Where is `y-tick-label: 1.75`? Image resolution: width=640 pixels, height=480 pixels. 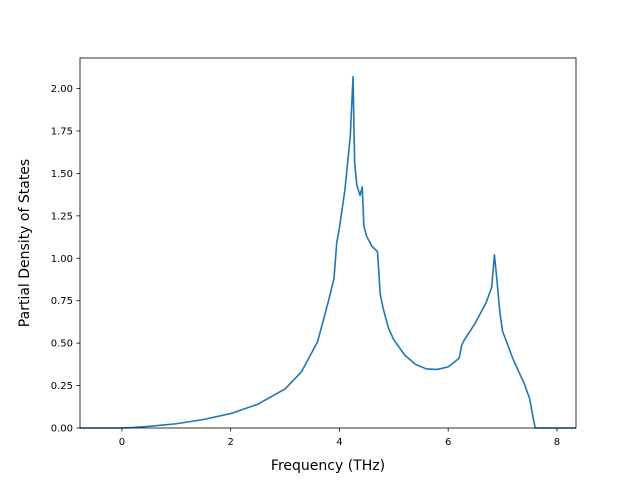
y-tick-label: 1.75 is located at coordinates (62, 131).